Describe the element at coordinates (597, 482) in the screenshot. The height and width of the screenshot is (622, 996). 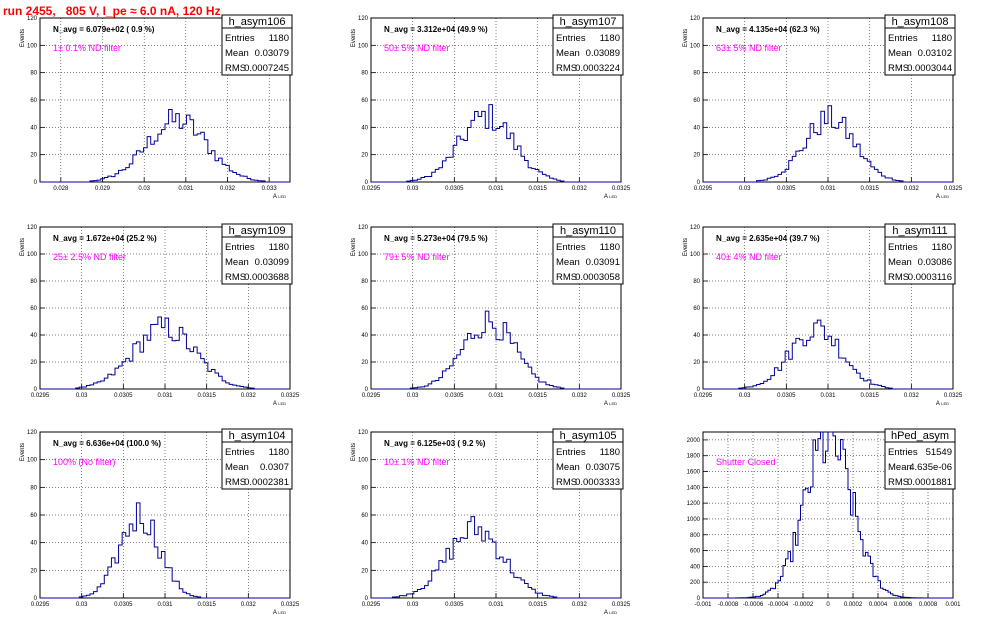
I see `stats-value: 0.0003333` at that location.